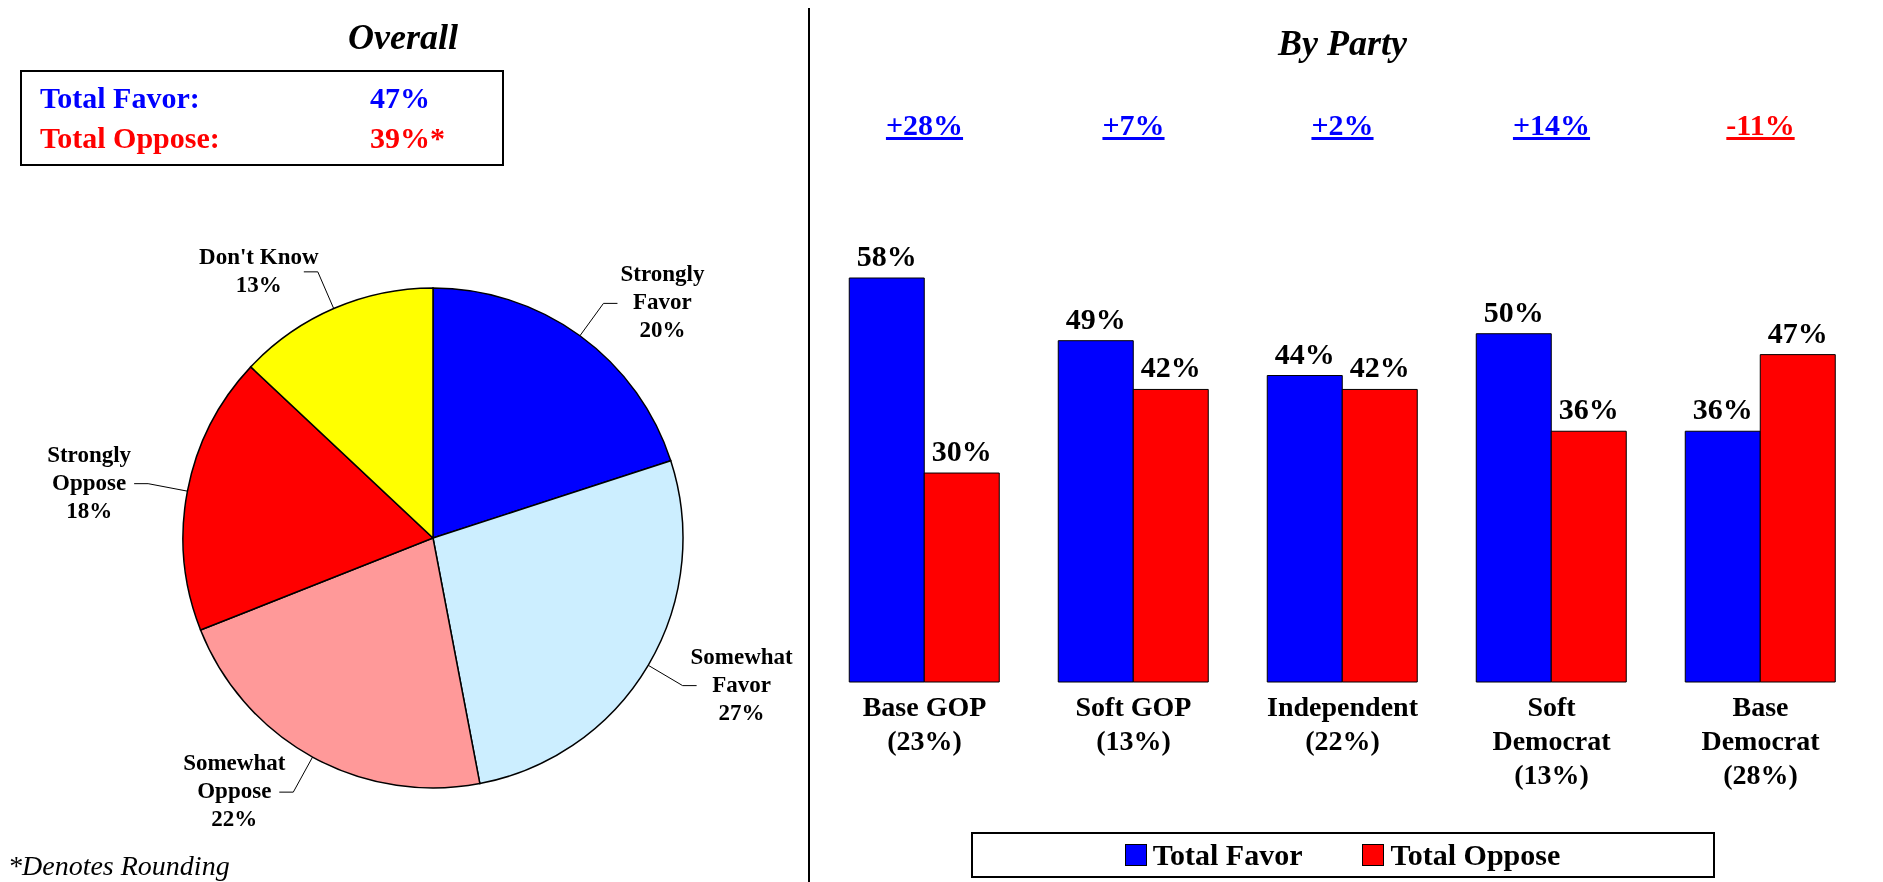 The image size is (1883, 882). Describe the element at coordinates (1095, 318) in the screenshot. I see `data-label: 49%` at that location.